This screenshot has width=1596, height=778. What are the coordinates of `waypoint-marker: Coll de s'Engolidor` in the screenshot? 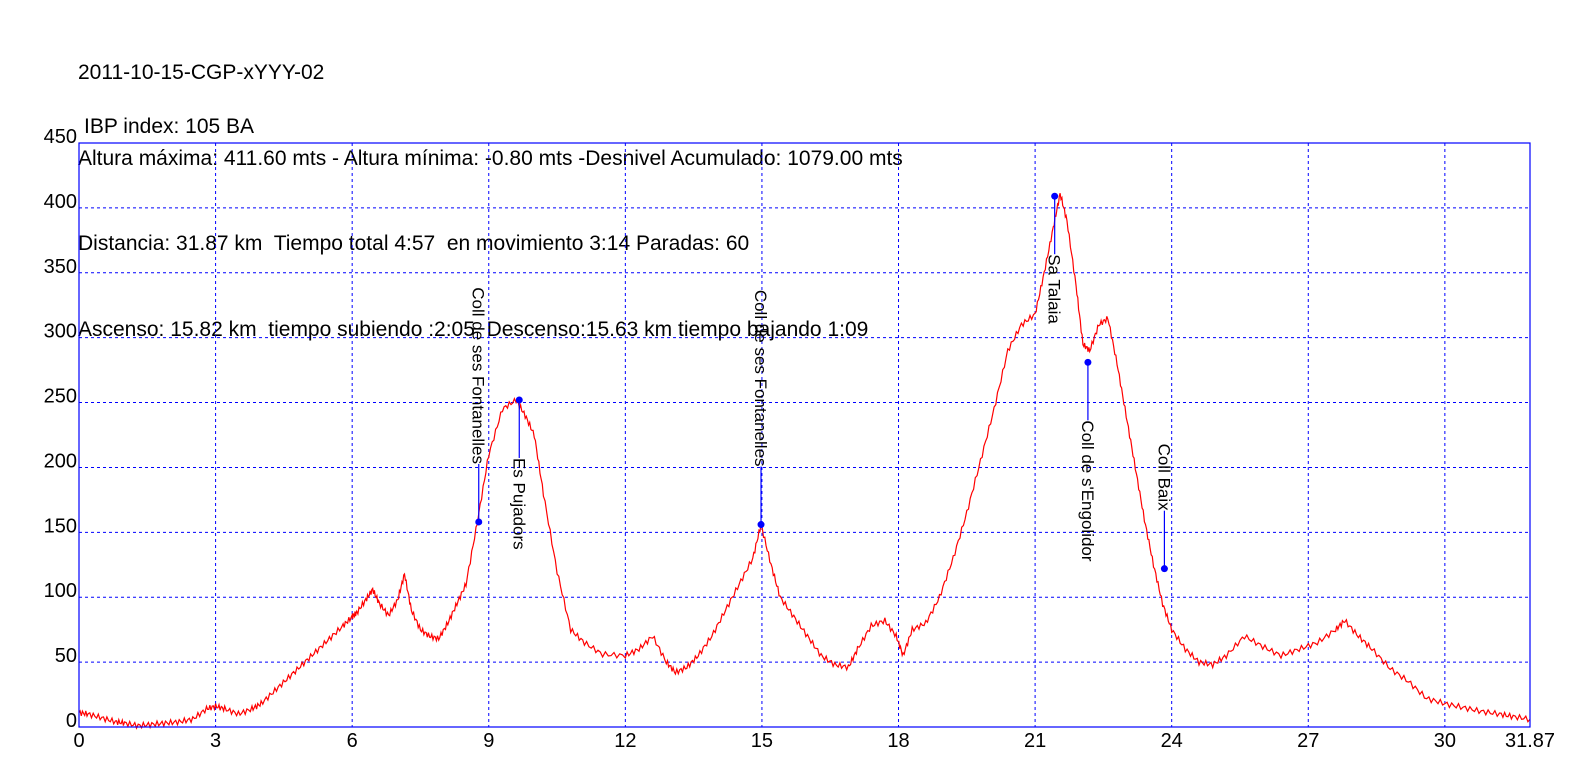 It's located at (1087, 460).